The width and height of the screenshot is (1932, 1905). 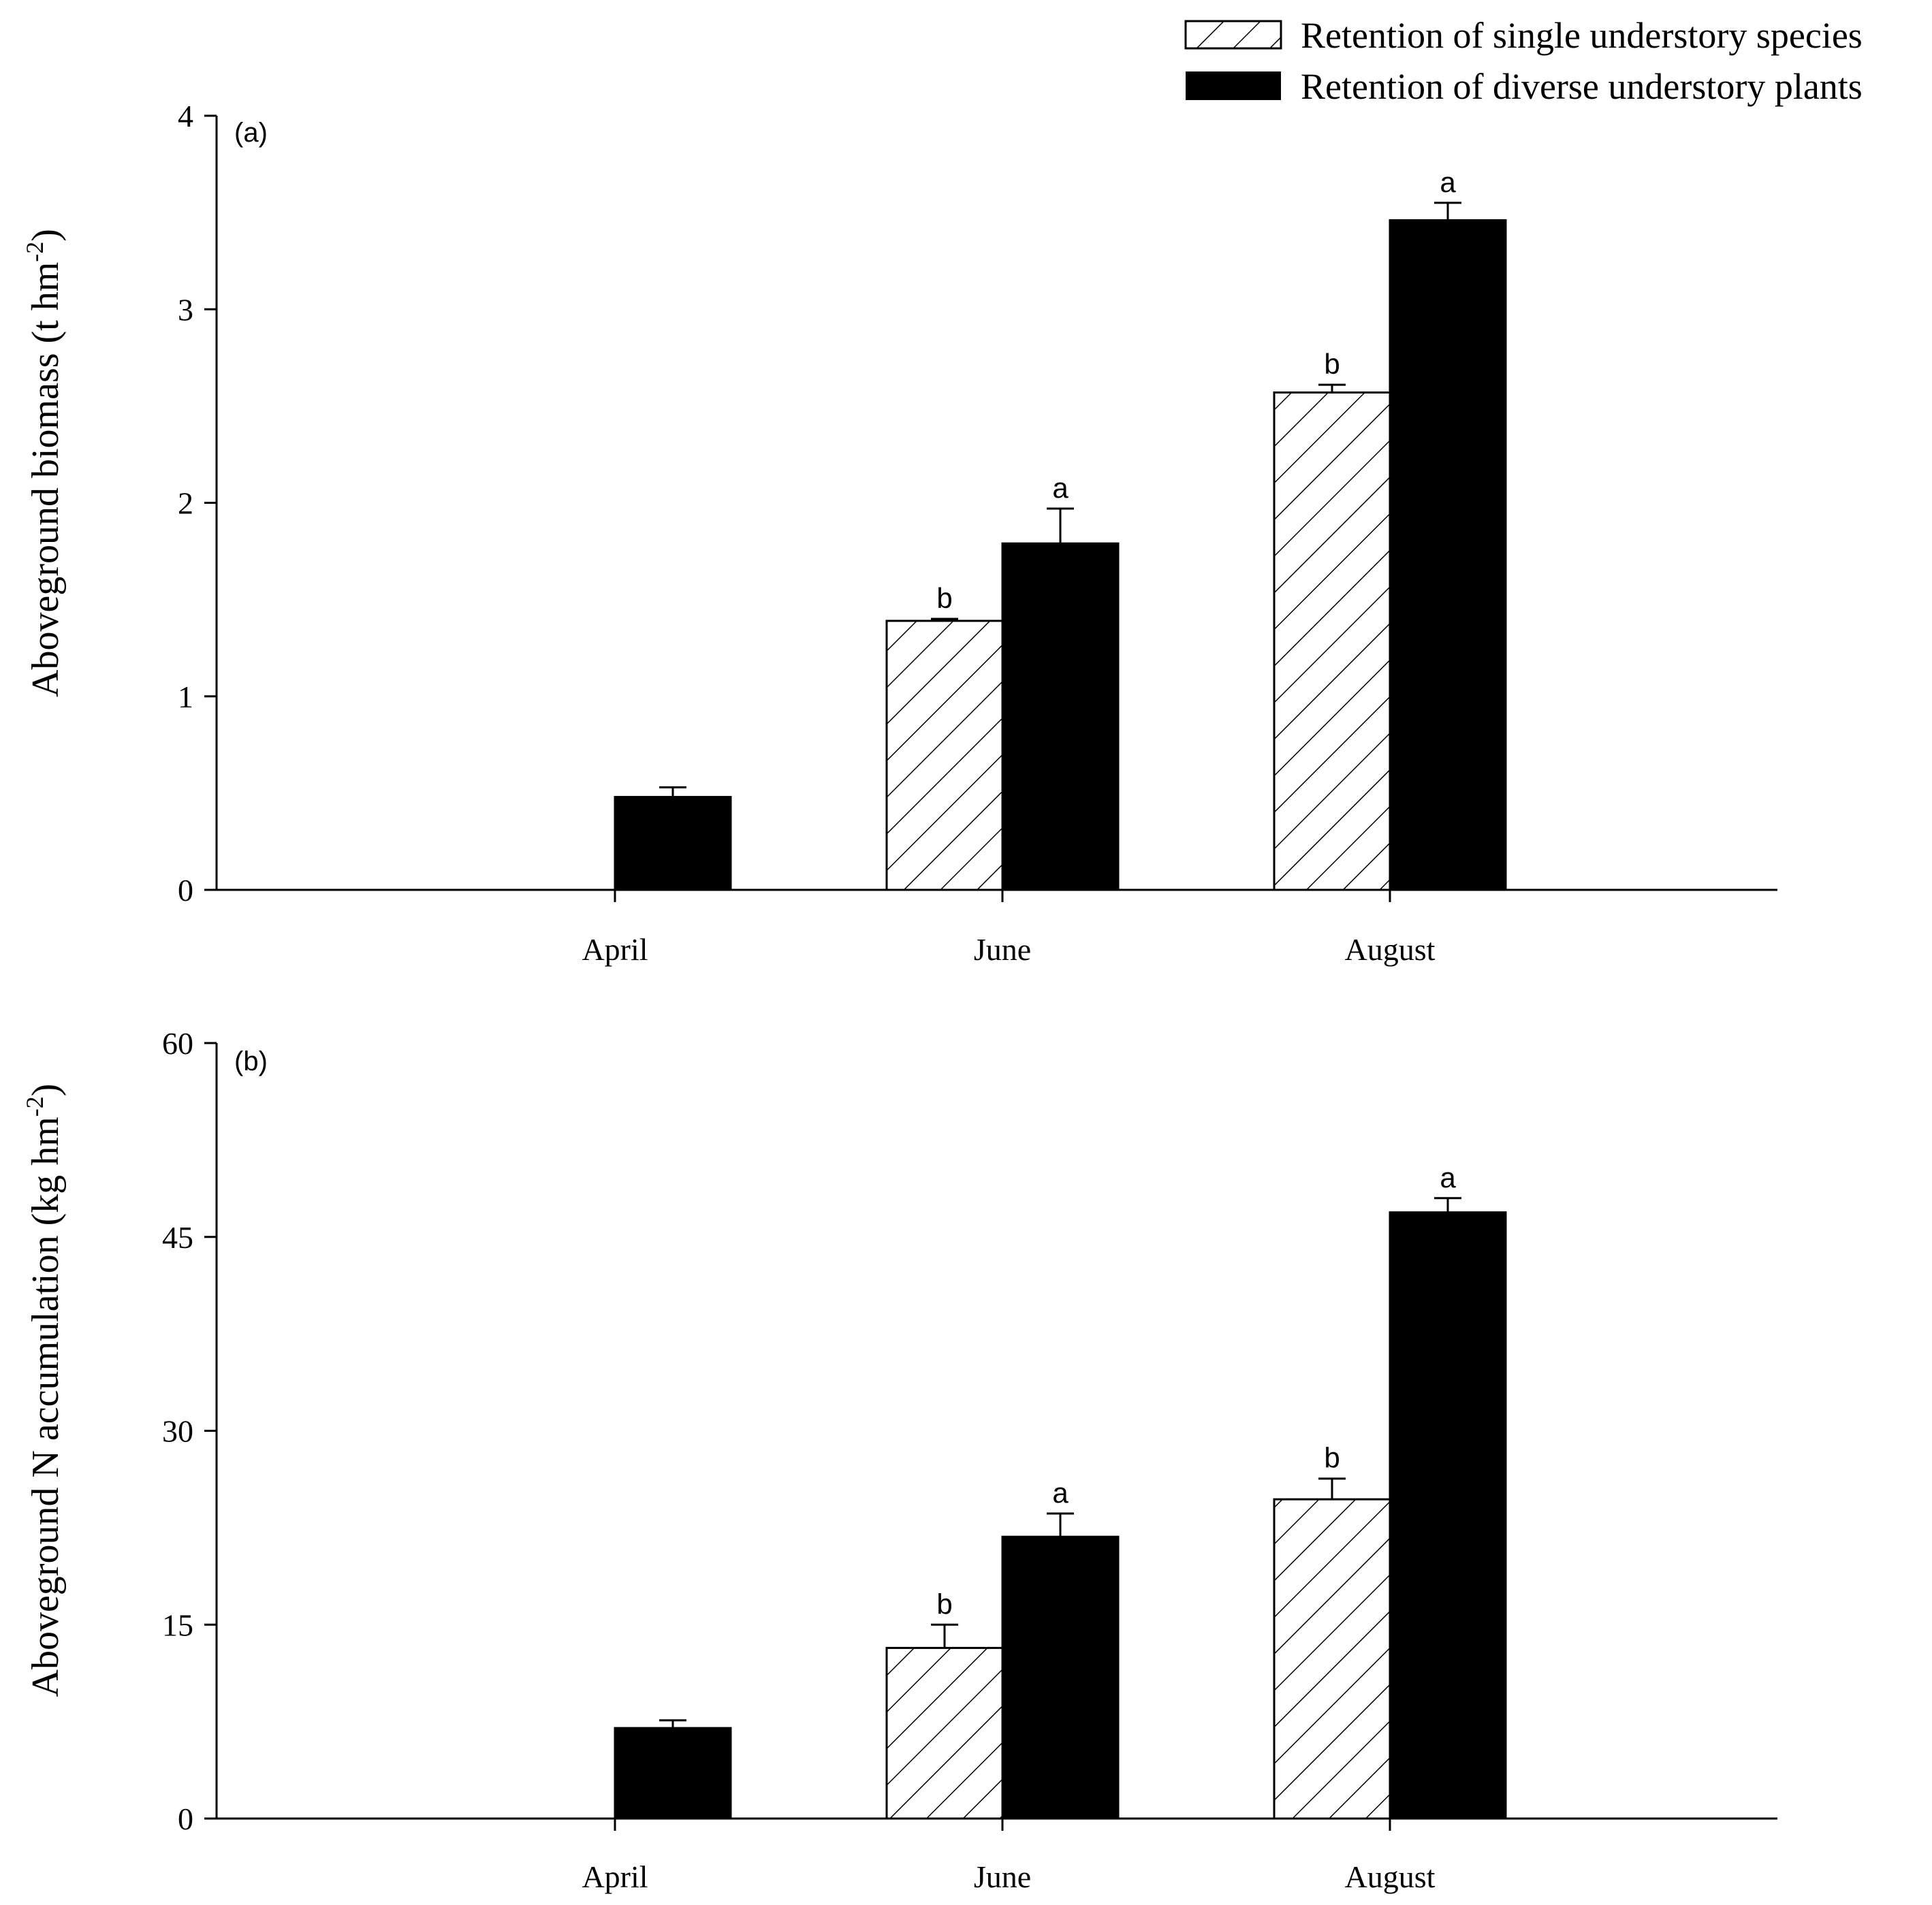 What do you see at coordinates (1390, 949) in the screenshot?
I see `panel-a-x-tick-label: August` at bounding box center [1390, 949].